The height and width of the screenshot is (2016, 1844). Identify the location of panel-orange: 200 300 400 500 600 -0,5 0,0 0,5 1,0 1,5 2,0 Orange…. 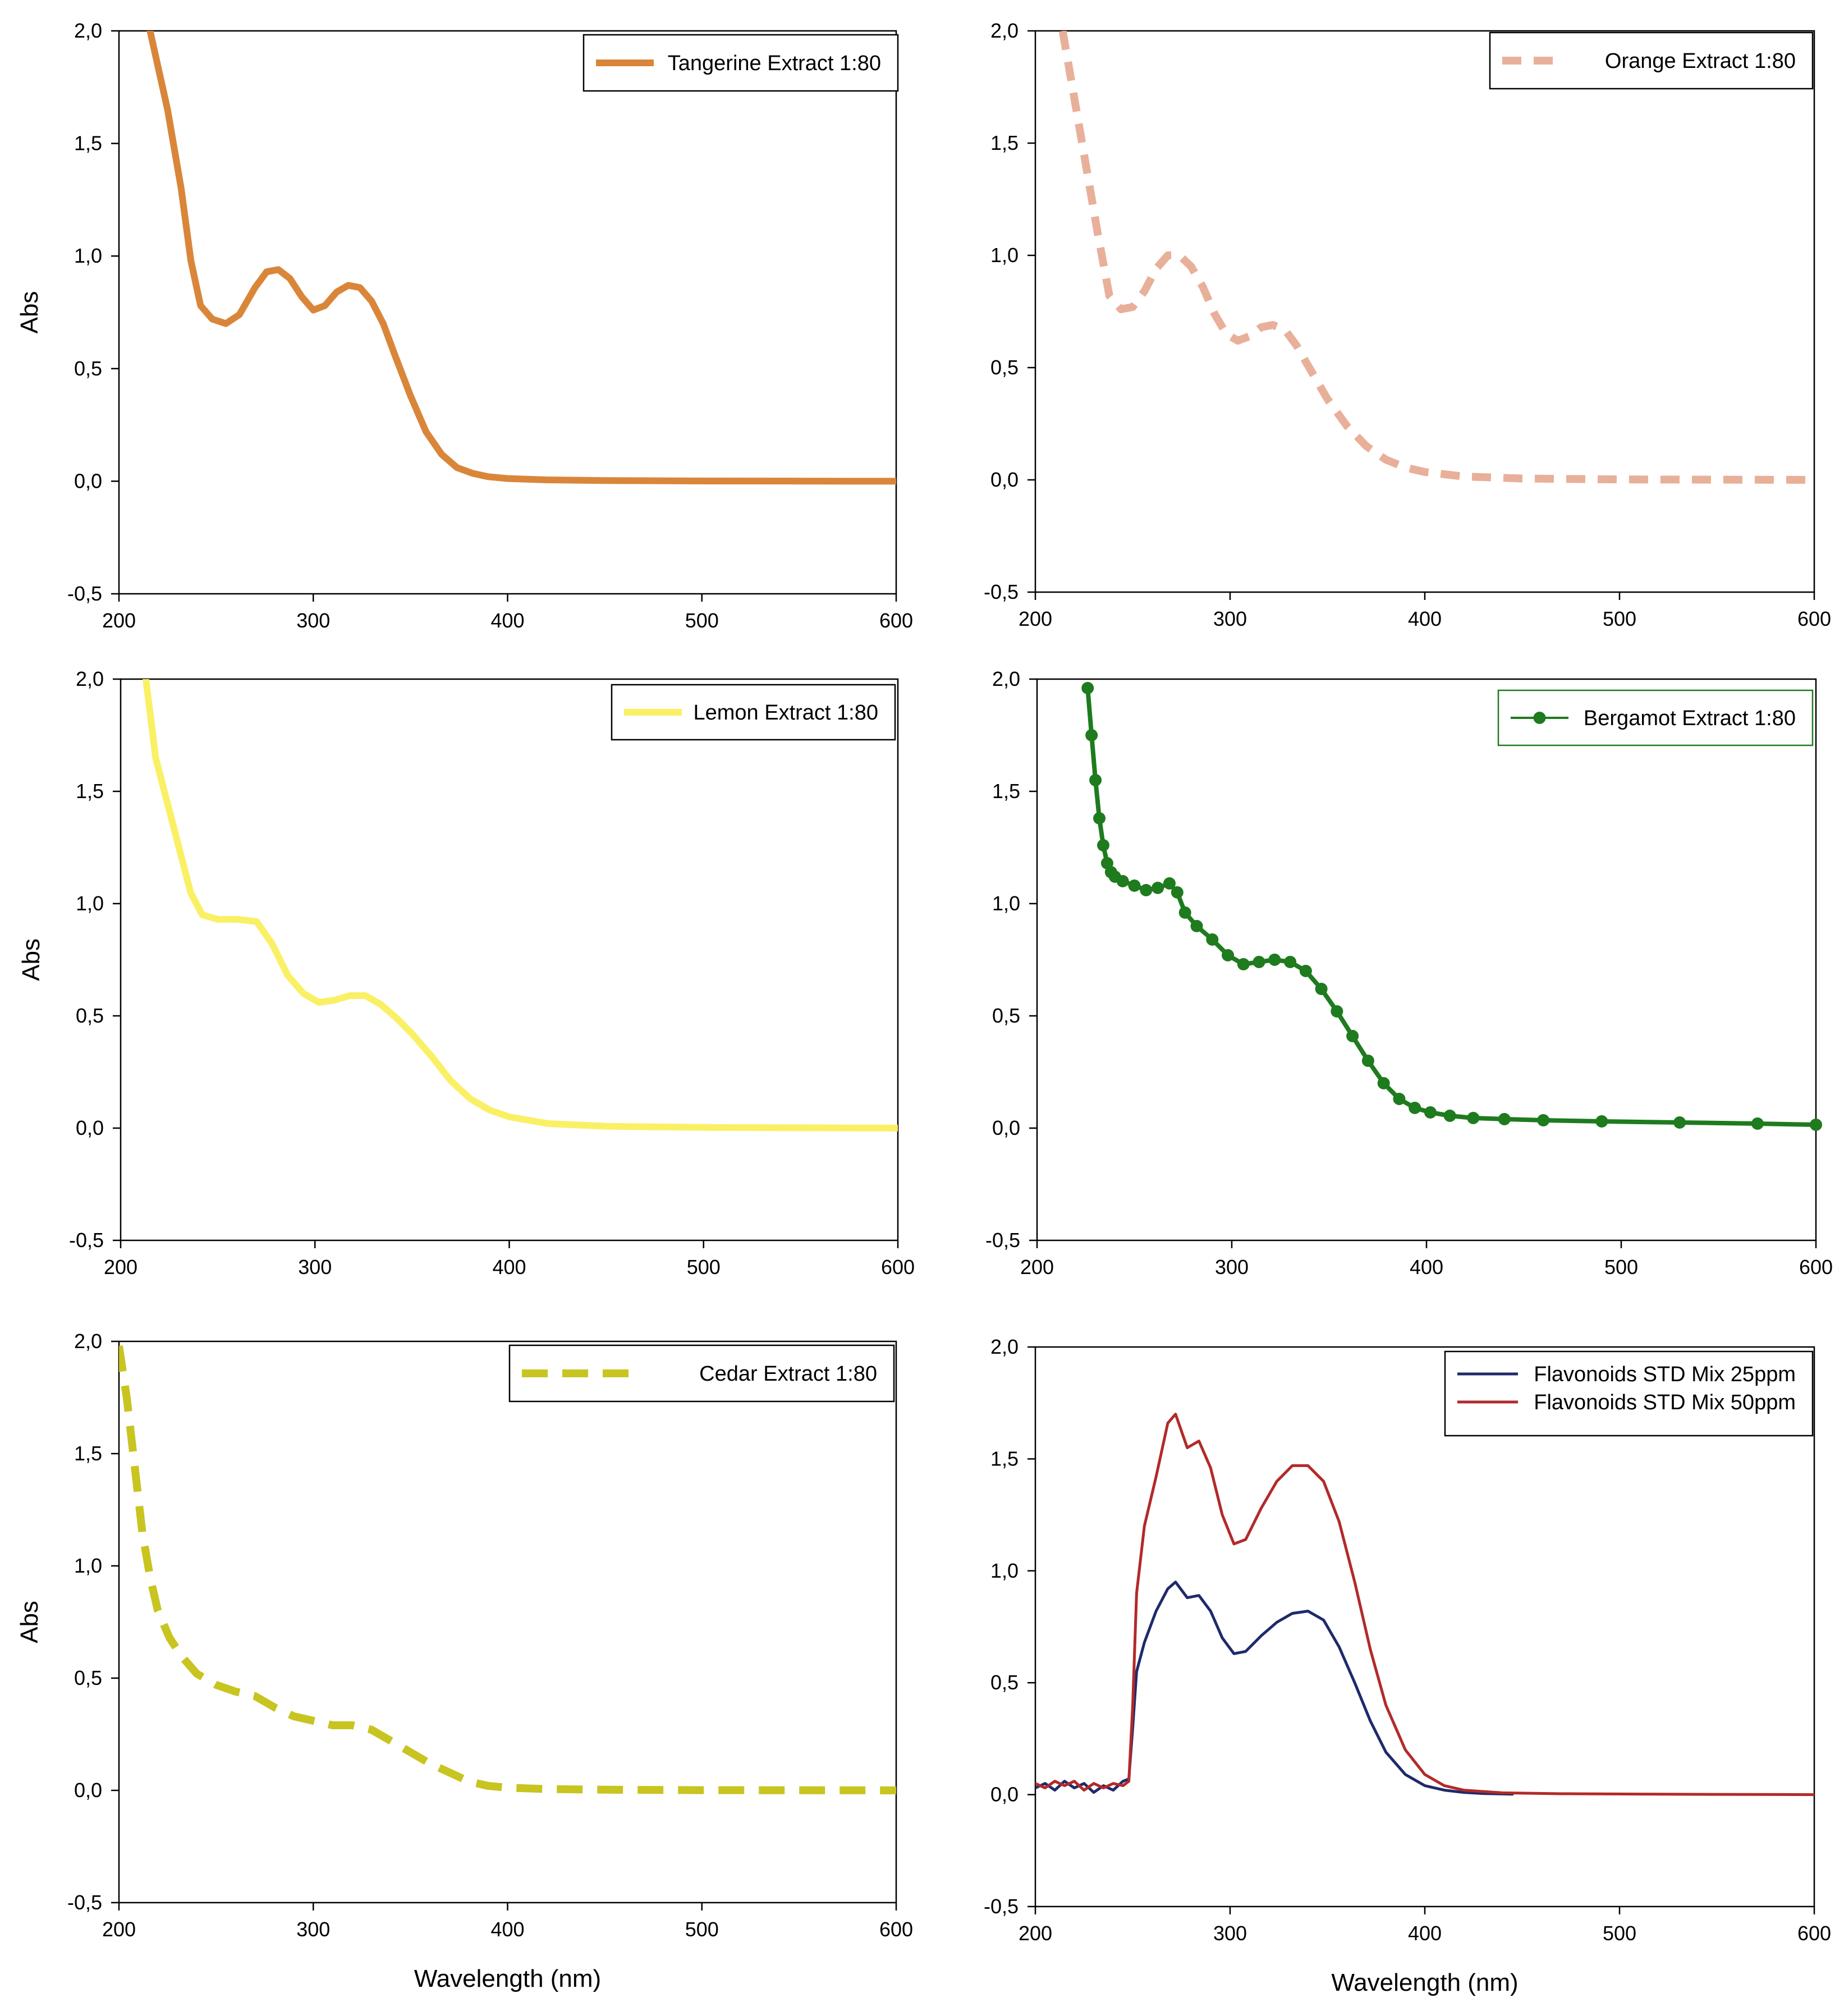
(1408, 325).